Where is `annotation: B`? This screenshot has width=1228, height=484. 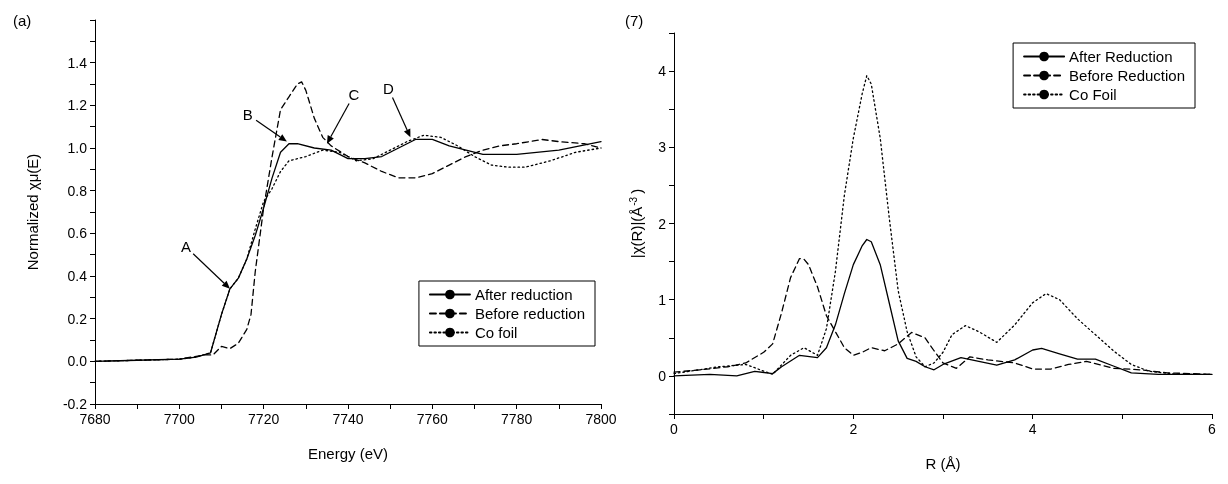 annotation: B is located at coordinates (247, 115).